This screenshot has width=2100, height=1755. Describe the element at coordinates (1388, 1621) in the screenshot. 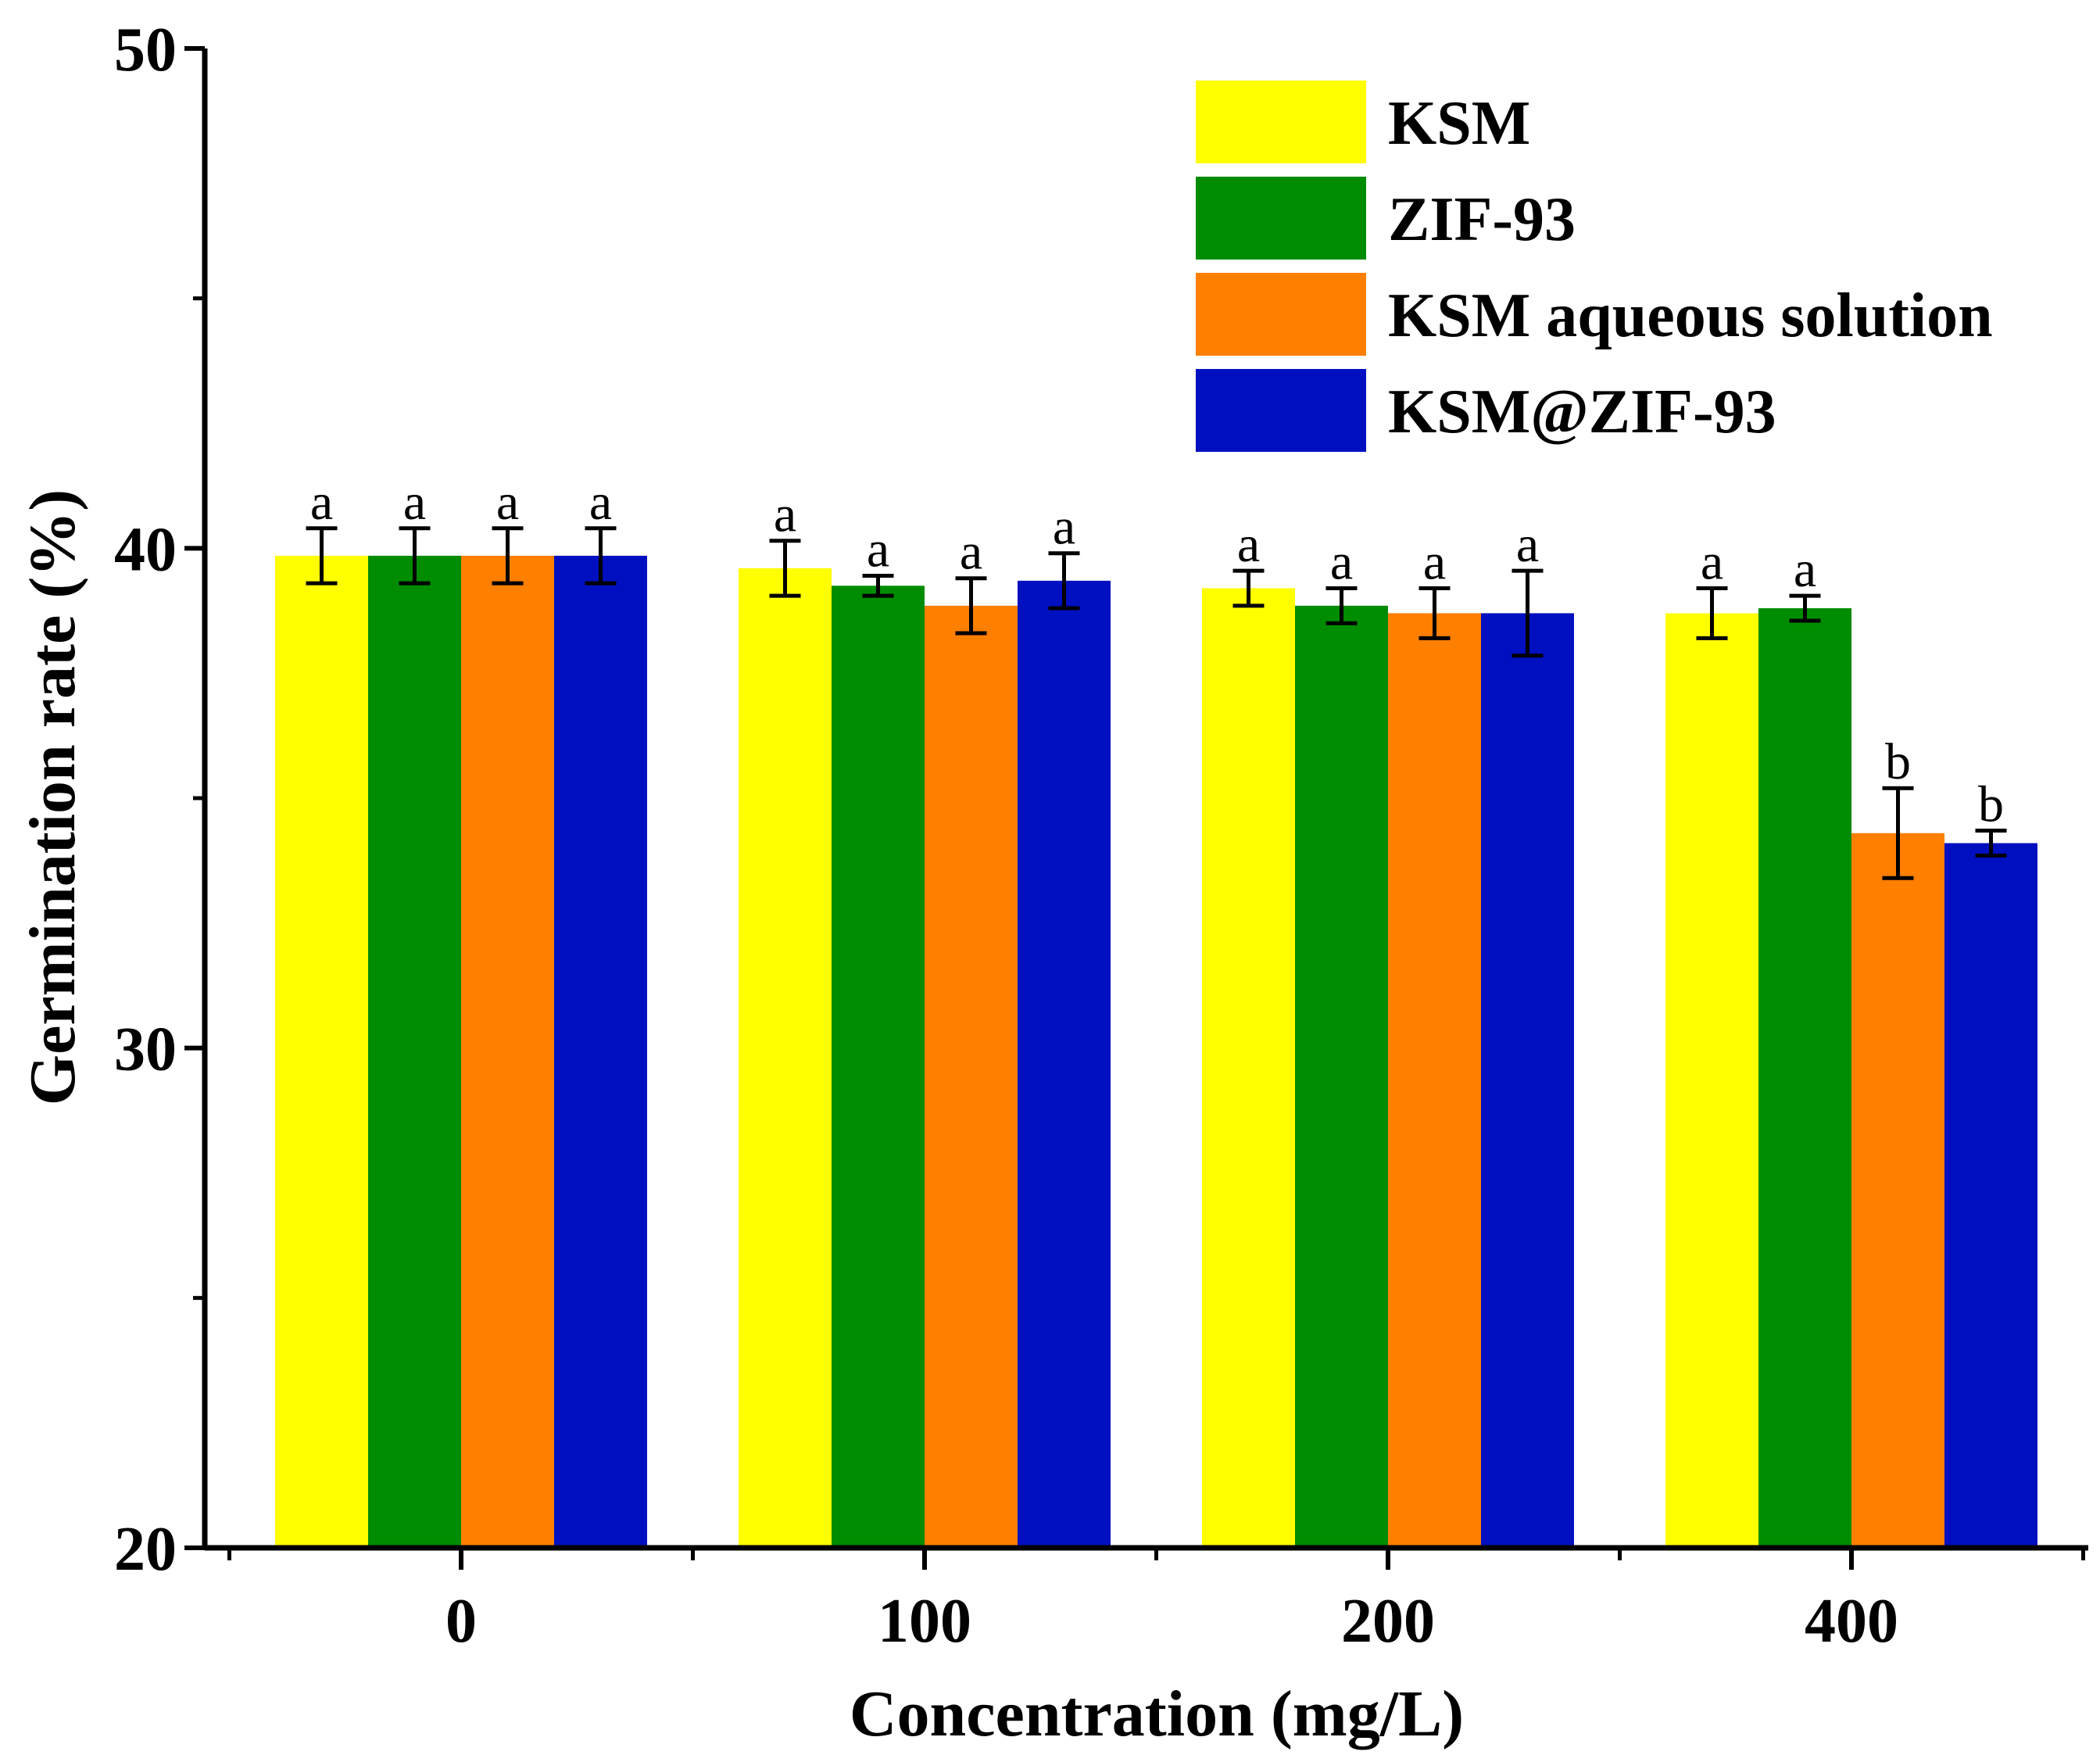

I see `x-tick-label: 200` at that location.